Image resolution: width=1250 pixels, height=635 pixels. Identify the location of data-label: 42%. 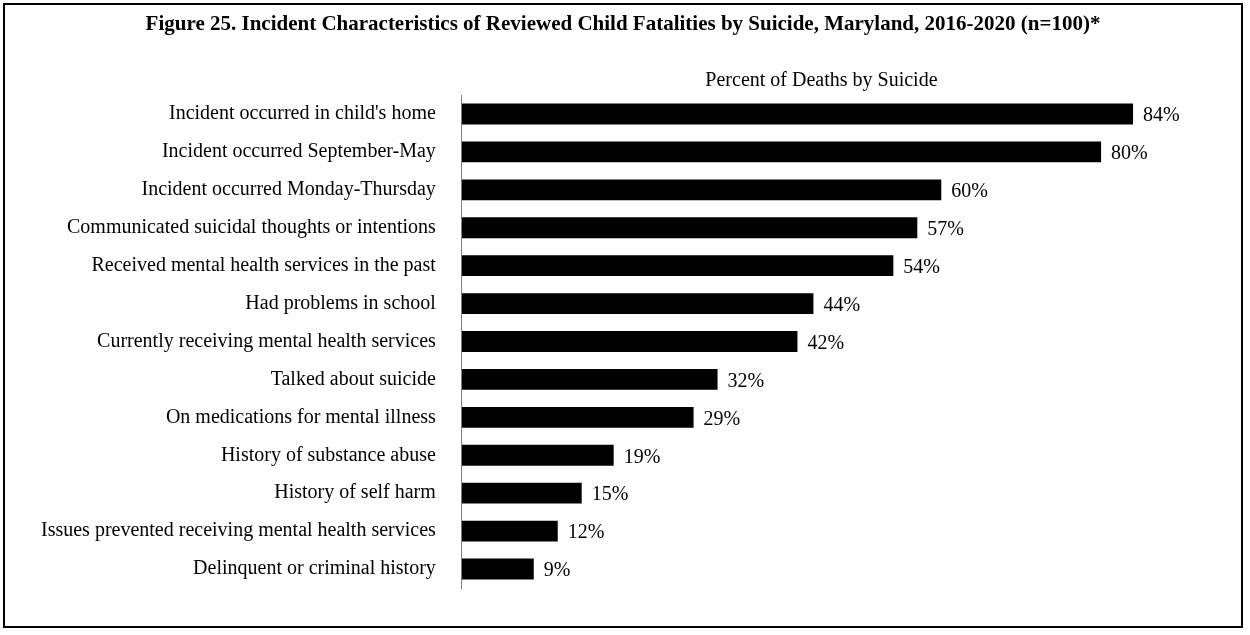
(826, 341).